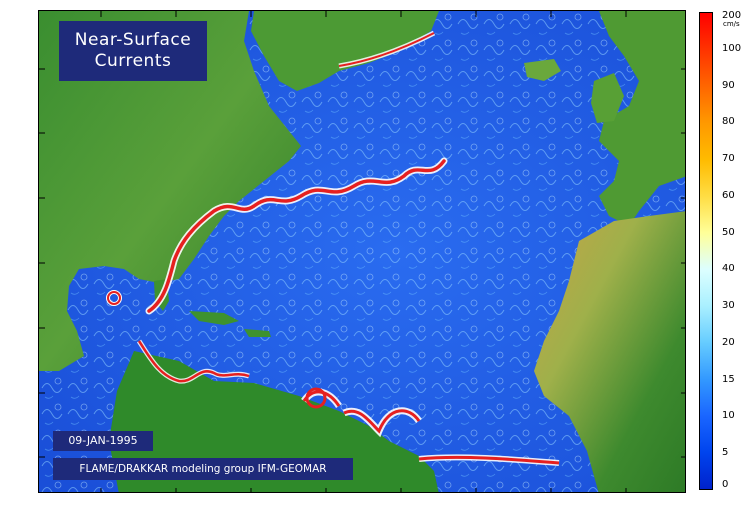 The height and width of the screenshot is (524, 750). Describe the element at coordinates (728, 195) in the screenshot. I see `colorbar-tick-label: 60` at that location.